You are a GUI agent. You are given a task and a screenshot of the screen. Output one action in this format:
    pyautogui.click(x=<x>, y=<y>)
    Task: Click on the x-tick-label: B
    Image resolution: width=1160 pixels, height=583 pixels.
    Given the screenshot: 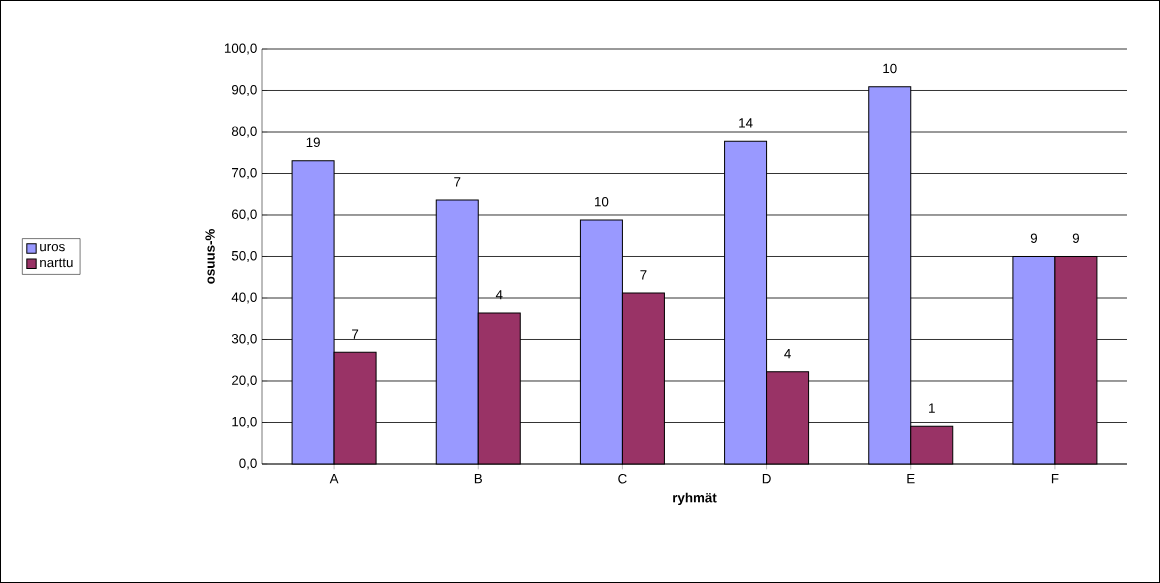 What is the action you would take?
    pyautogui.click(x=478, y=479)
    